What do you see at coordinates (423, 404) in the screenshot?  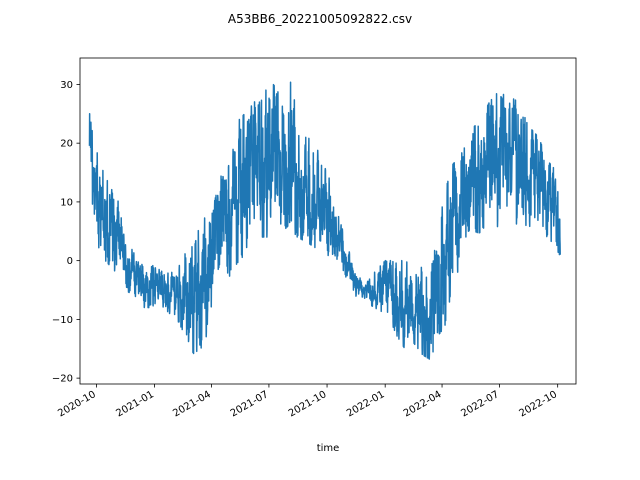 I see `x-tick-label: 2022-04` at bounding box center [423, 404].